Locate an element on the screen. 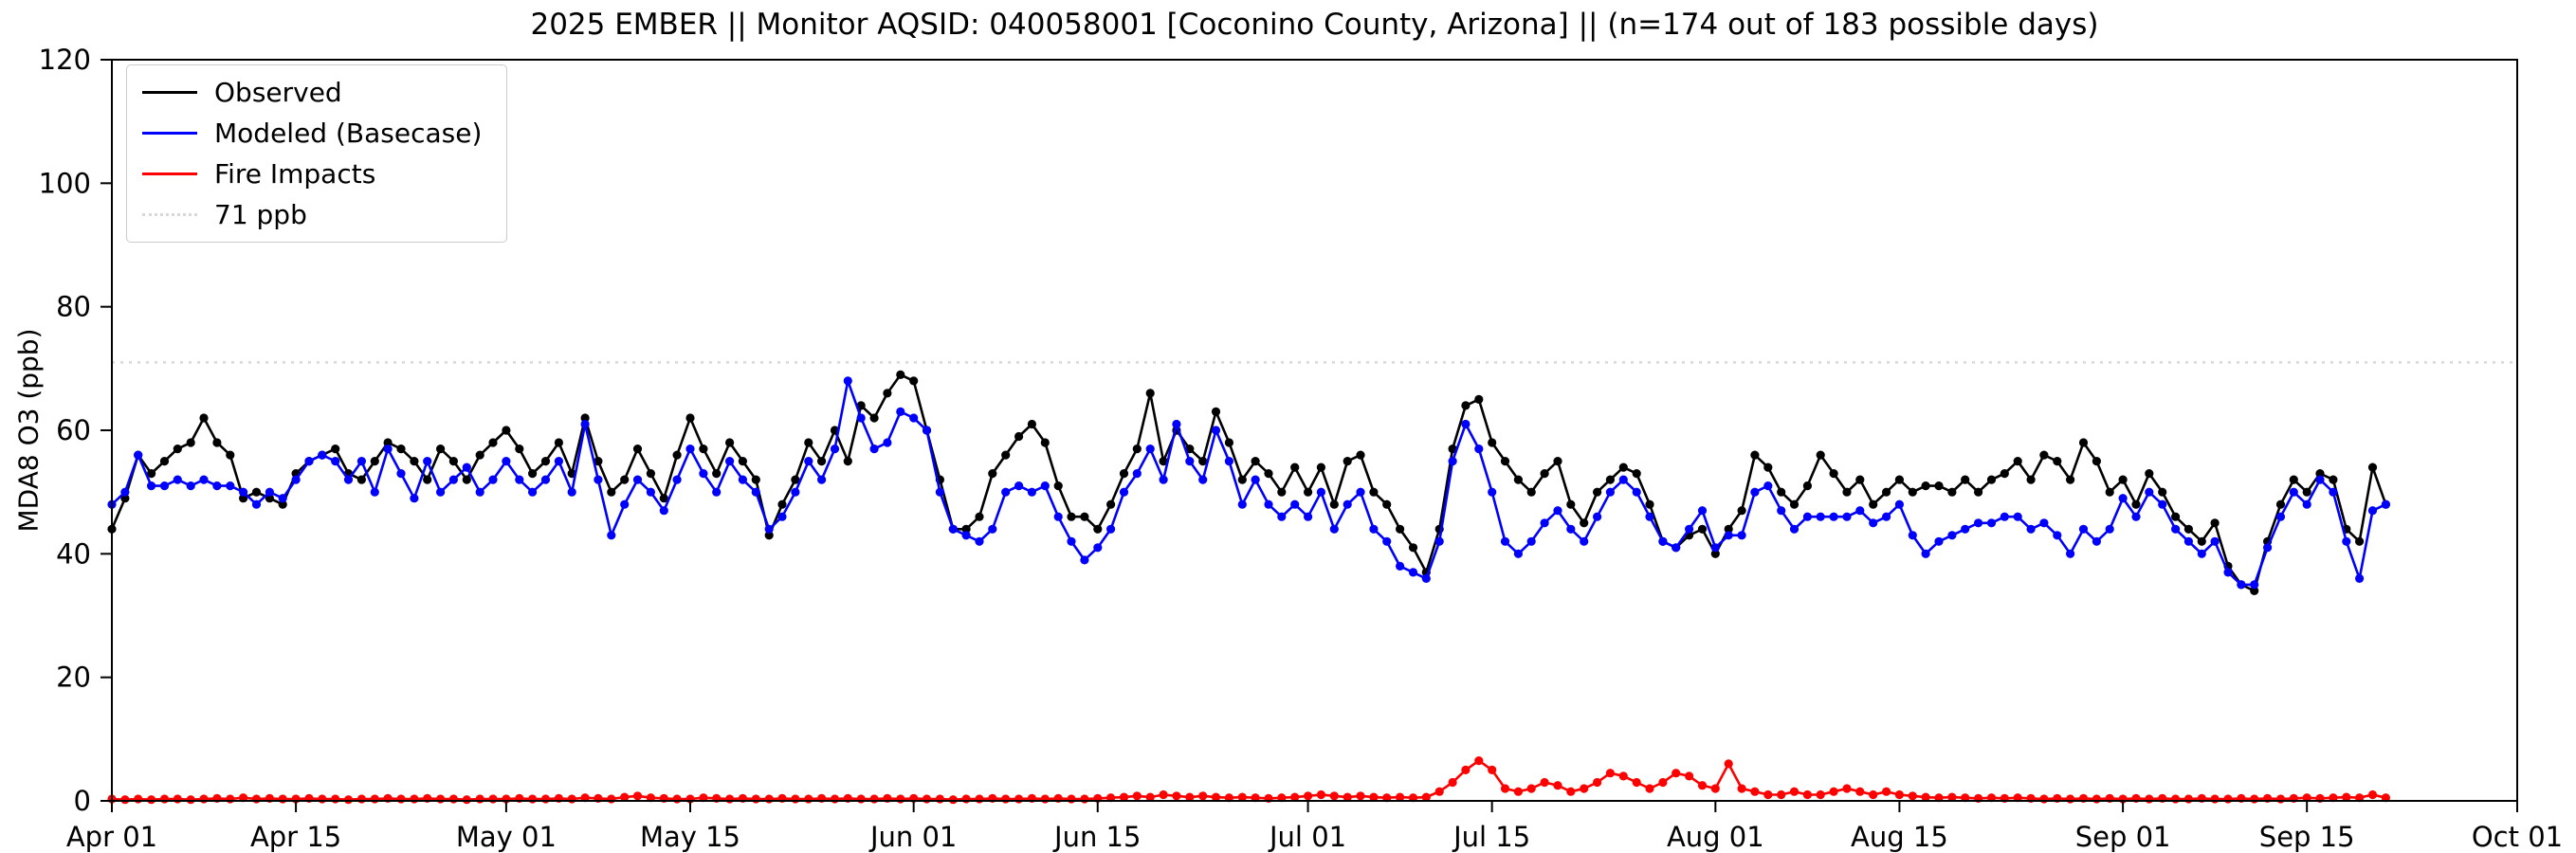 The height and width of the screenshot is (853, 2576). x-tick-label: Jul 15 is located at coordinates (1491, 837).